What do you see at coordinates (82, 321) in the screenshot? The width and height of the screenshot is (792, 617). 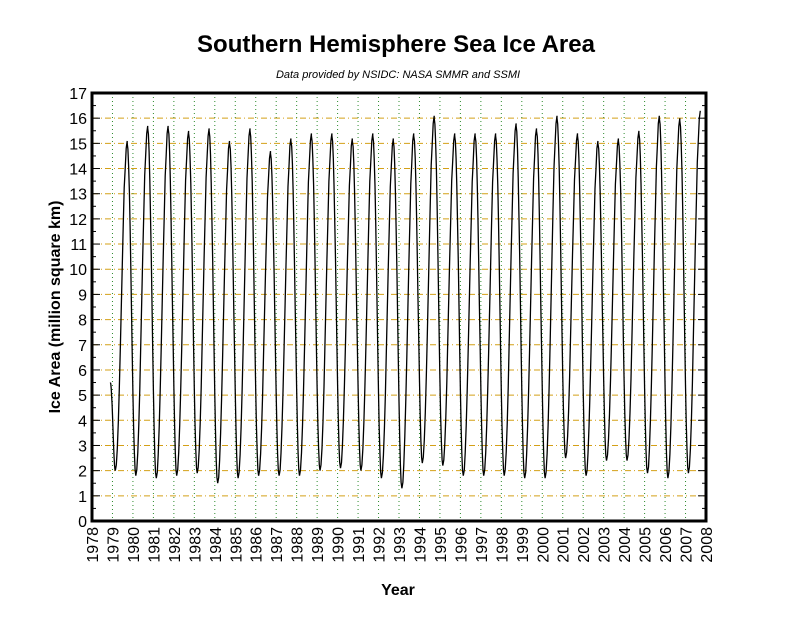 I see `y-tick-label: 8` at bounding box center [82, 321].